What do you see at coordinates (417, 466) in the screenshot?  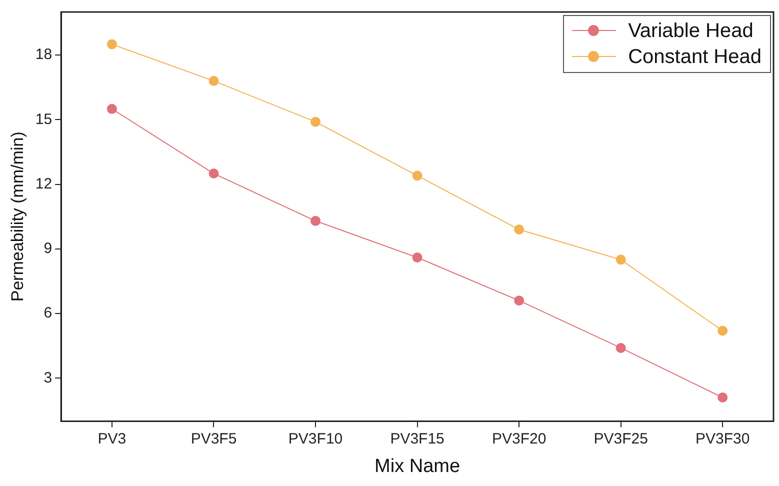 I see `x-axis-title: Mix Name` at bounding box center [417, 466].